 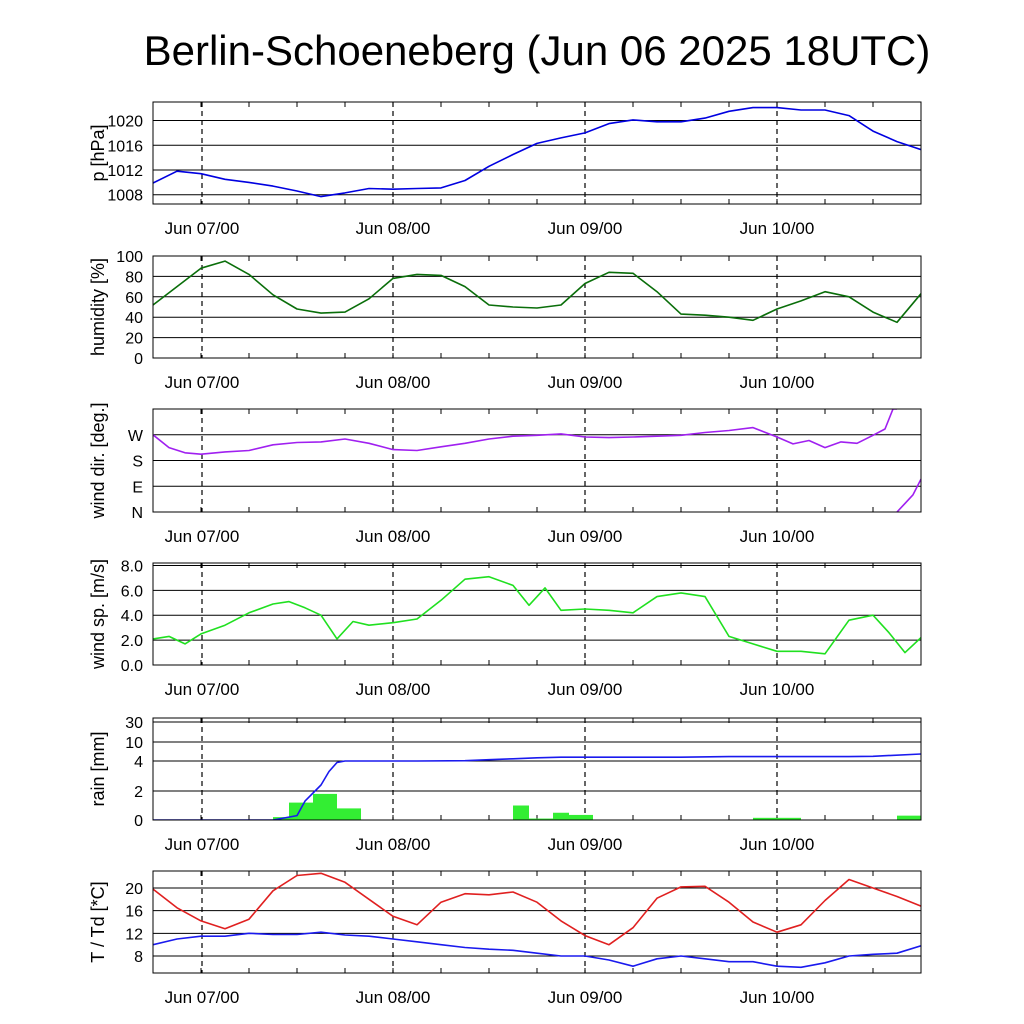 I want to click on chart-title: Berlin-Schoeneberg (Jun 06 2025 18UTC), so click(x=537, y=50).